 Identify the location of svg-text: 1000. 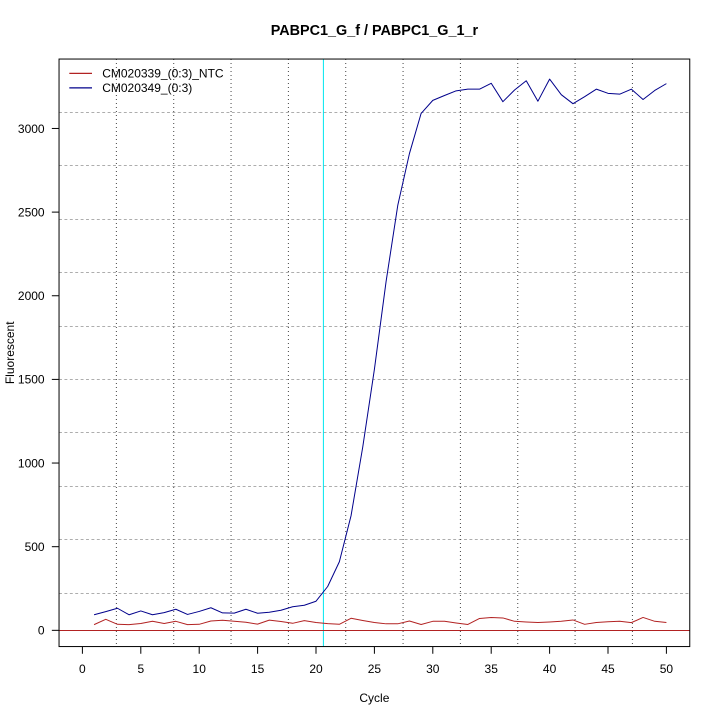
(31, 463).